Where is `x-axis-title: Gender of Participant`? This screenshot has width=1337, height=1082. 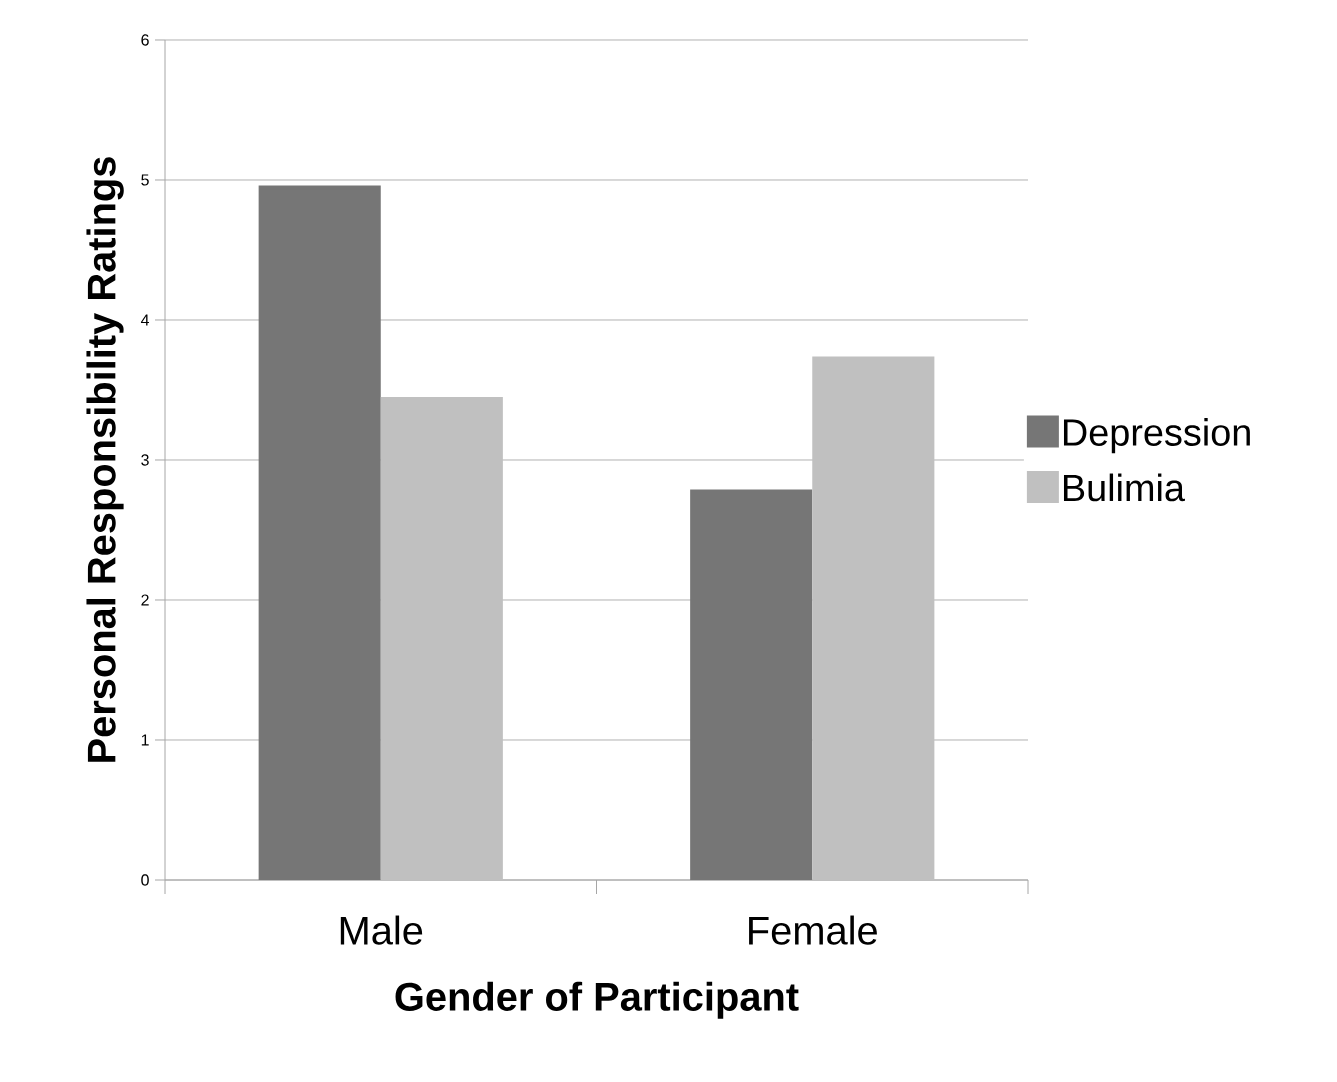
x-axis-title: Gender of Participant is located at coordinates (597, 1000).